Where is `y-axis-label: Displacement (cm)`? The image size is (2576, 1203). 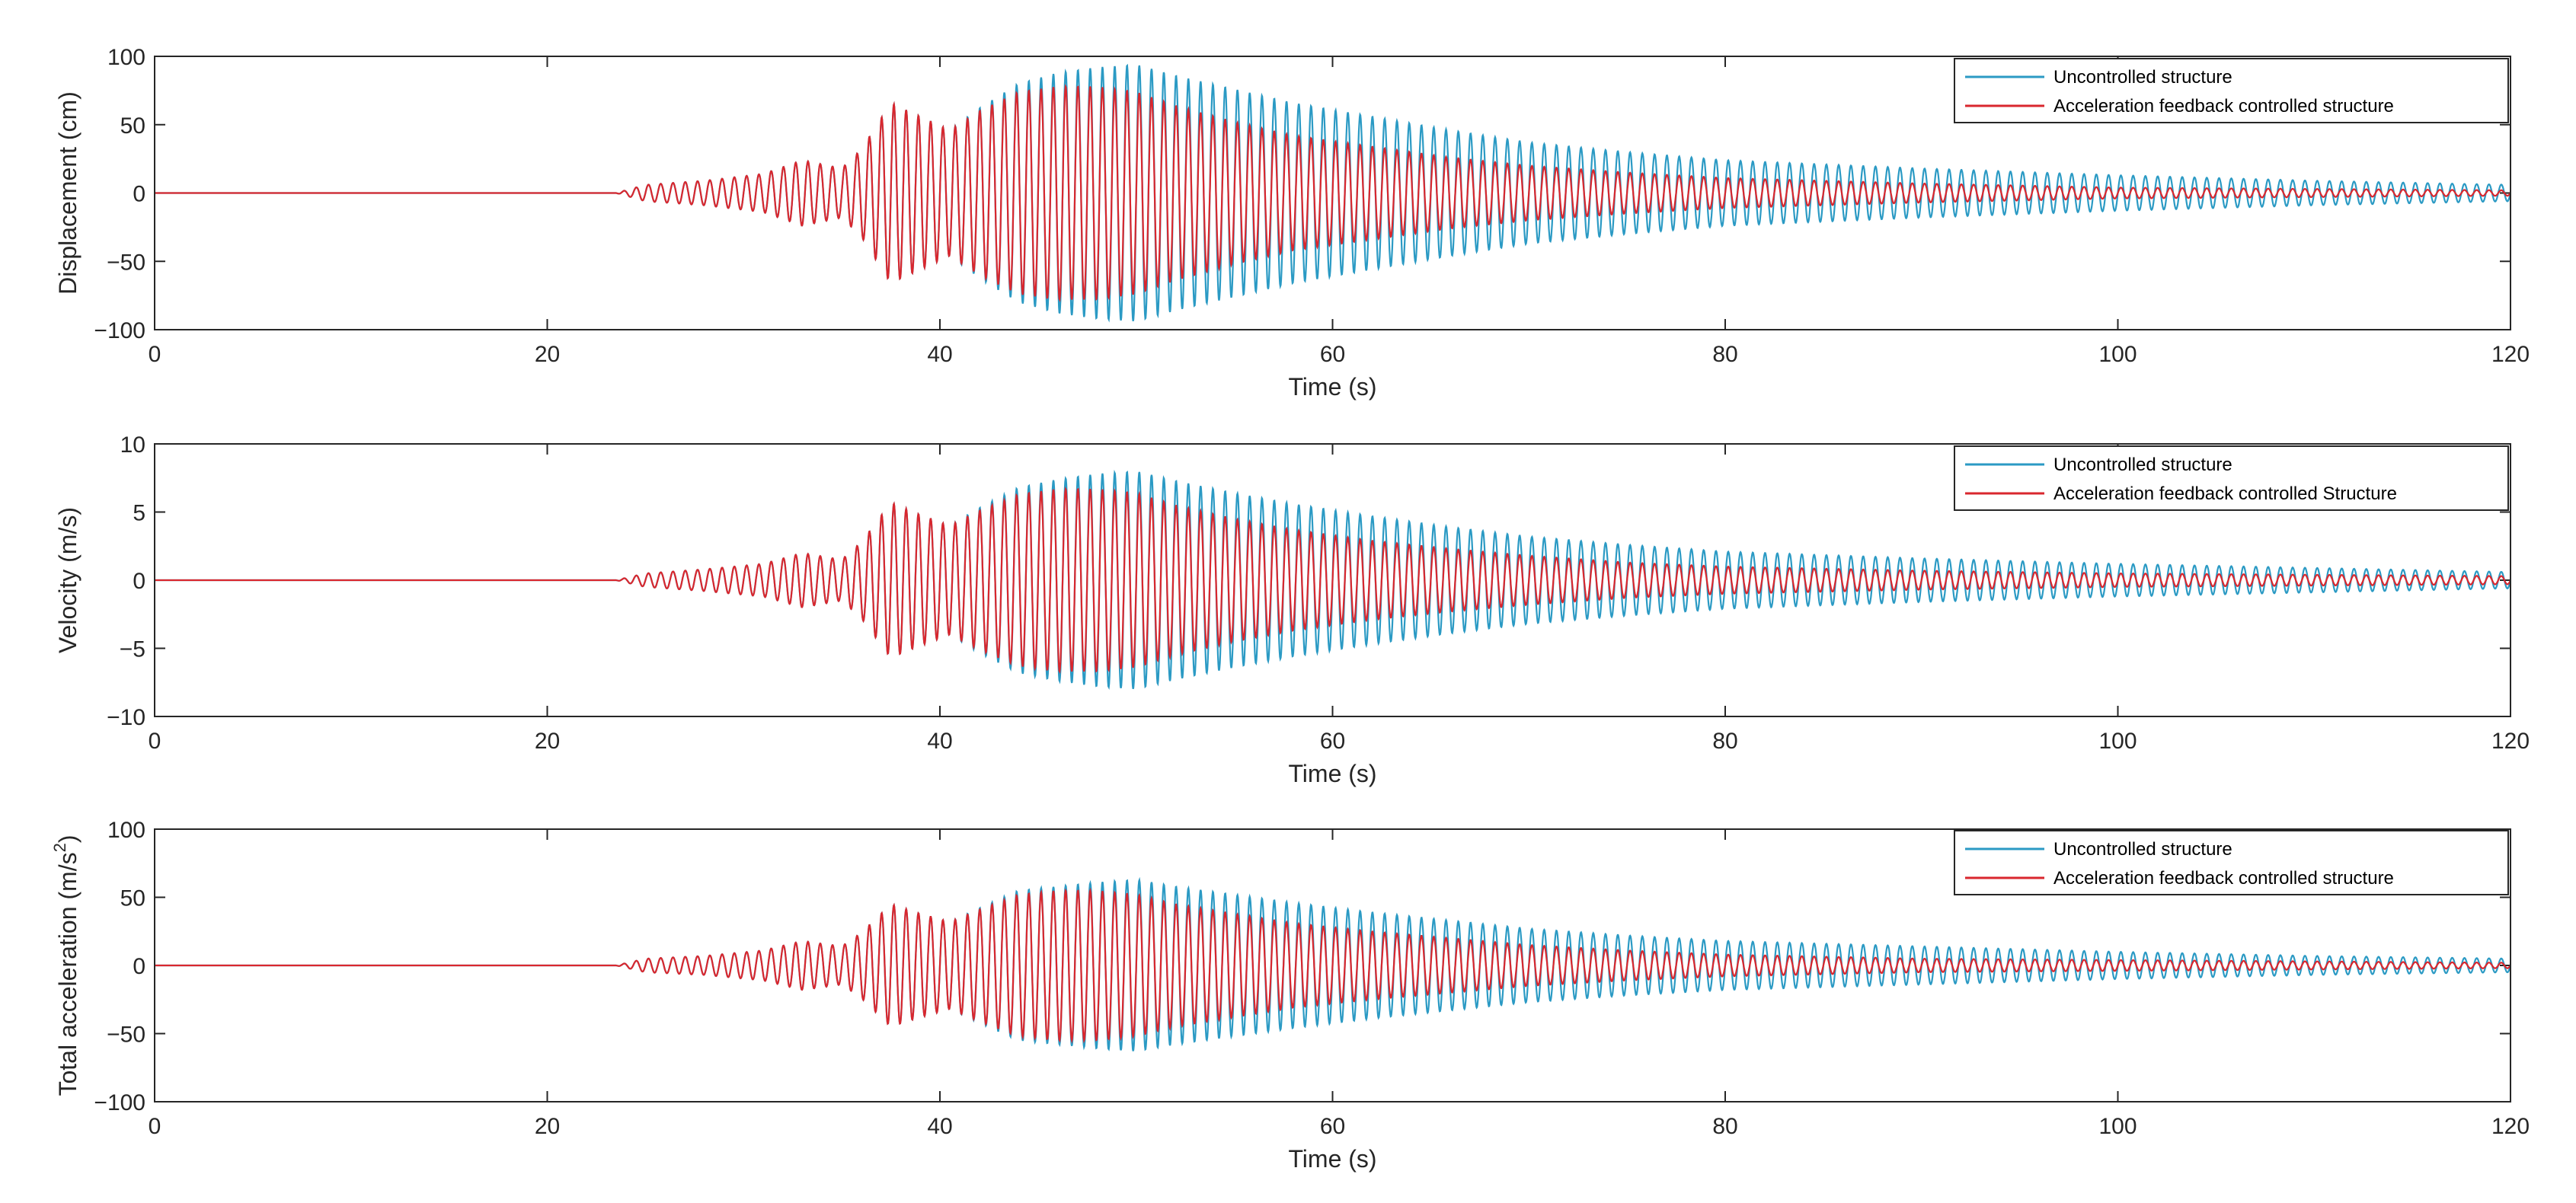 y-axis-label: Displacement (cm) is located at coordinates (67, 193).